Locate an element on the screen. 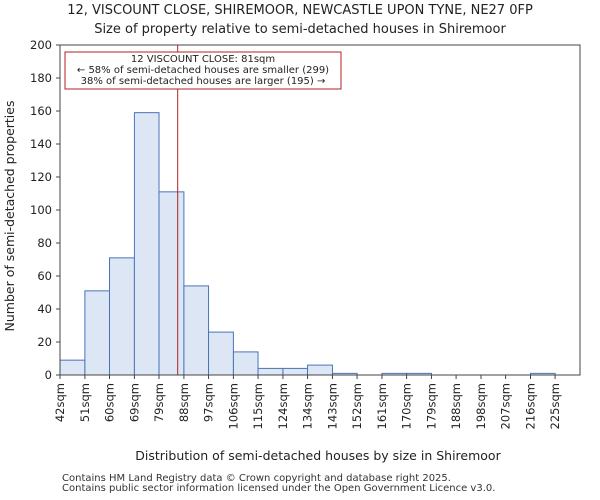 The image size is (600, 500). histogram-bar-134sqm is located at coordinates (320, 370).